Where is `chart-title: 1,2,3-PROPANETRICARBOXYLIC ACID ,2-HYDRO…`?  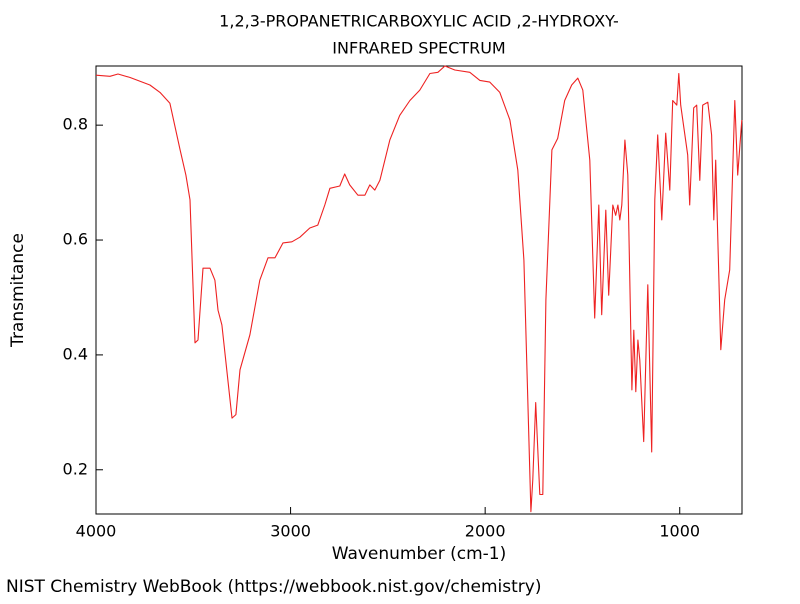
chart-title: 1,2,3-PROPANETRICARBOXYLIC ACID ,2-HYDRO… is located at coordinates (419, 21).